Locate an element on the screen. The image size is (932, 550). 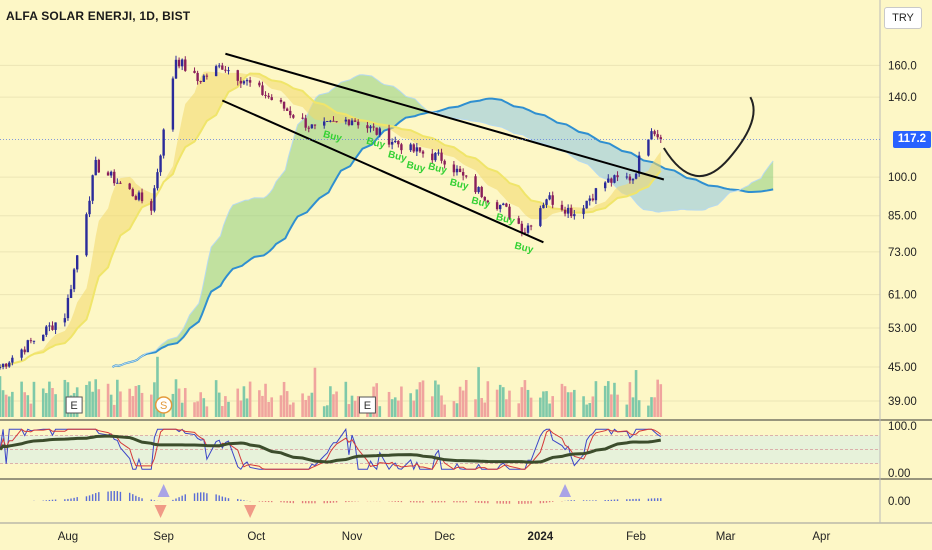
time-axis-label: Nov is located at coordinates (352, 537).